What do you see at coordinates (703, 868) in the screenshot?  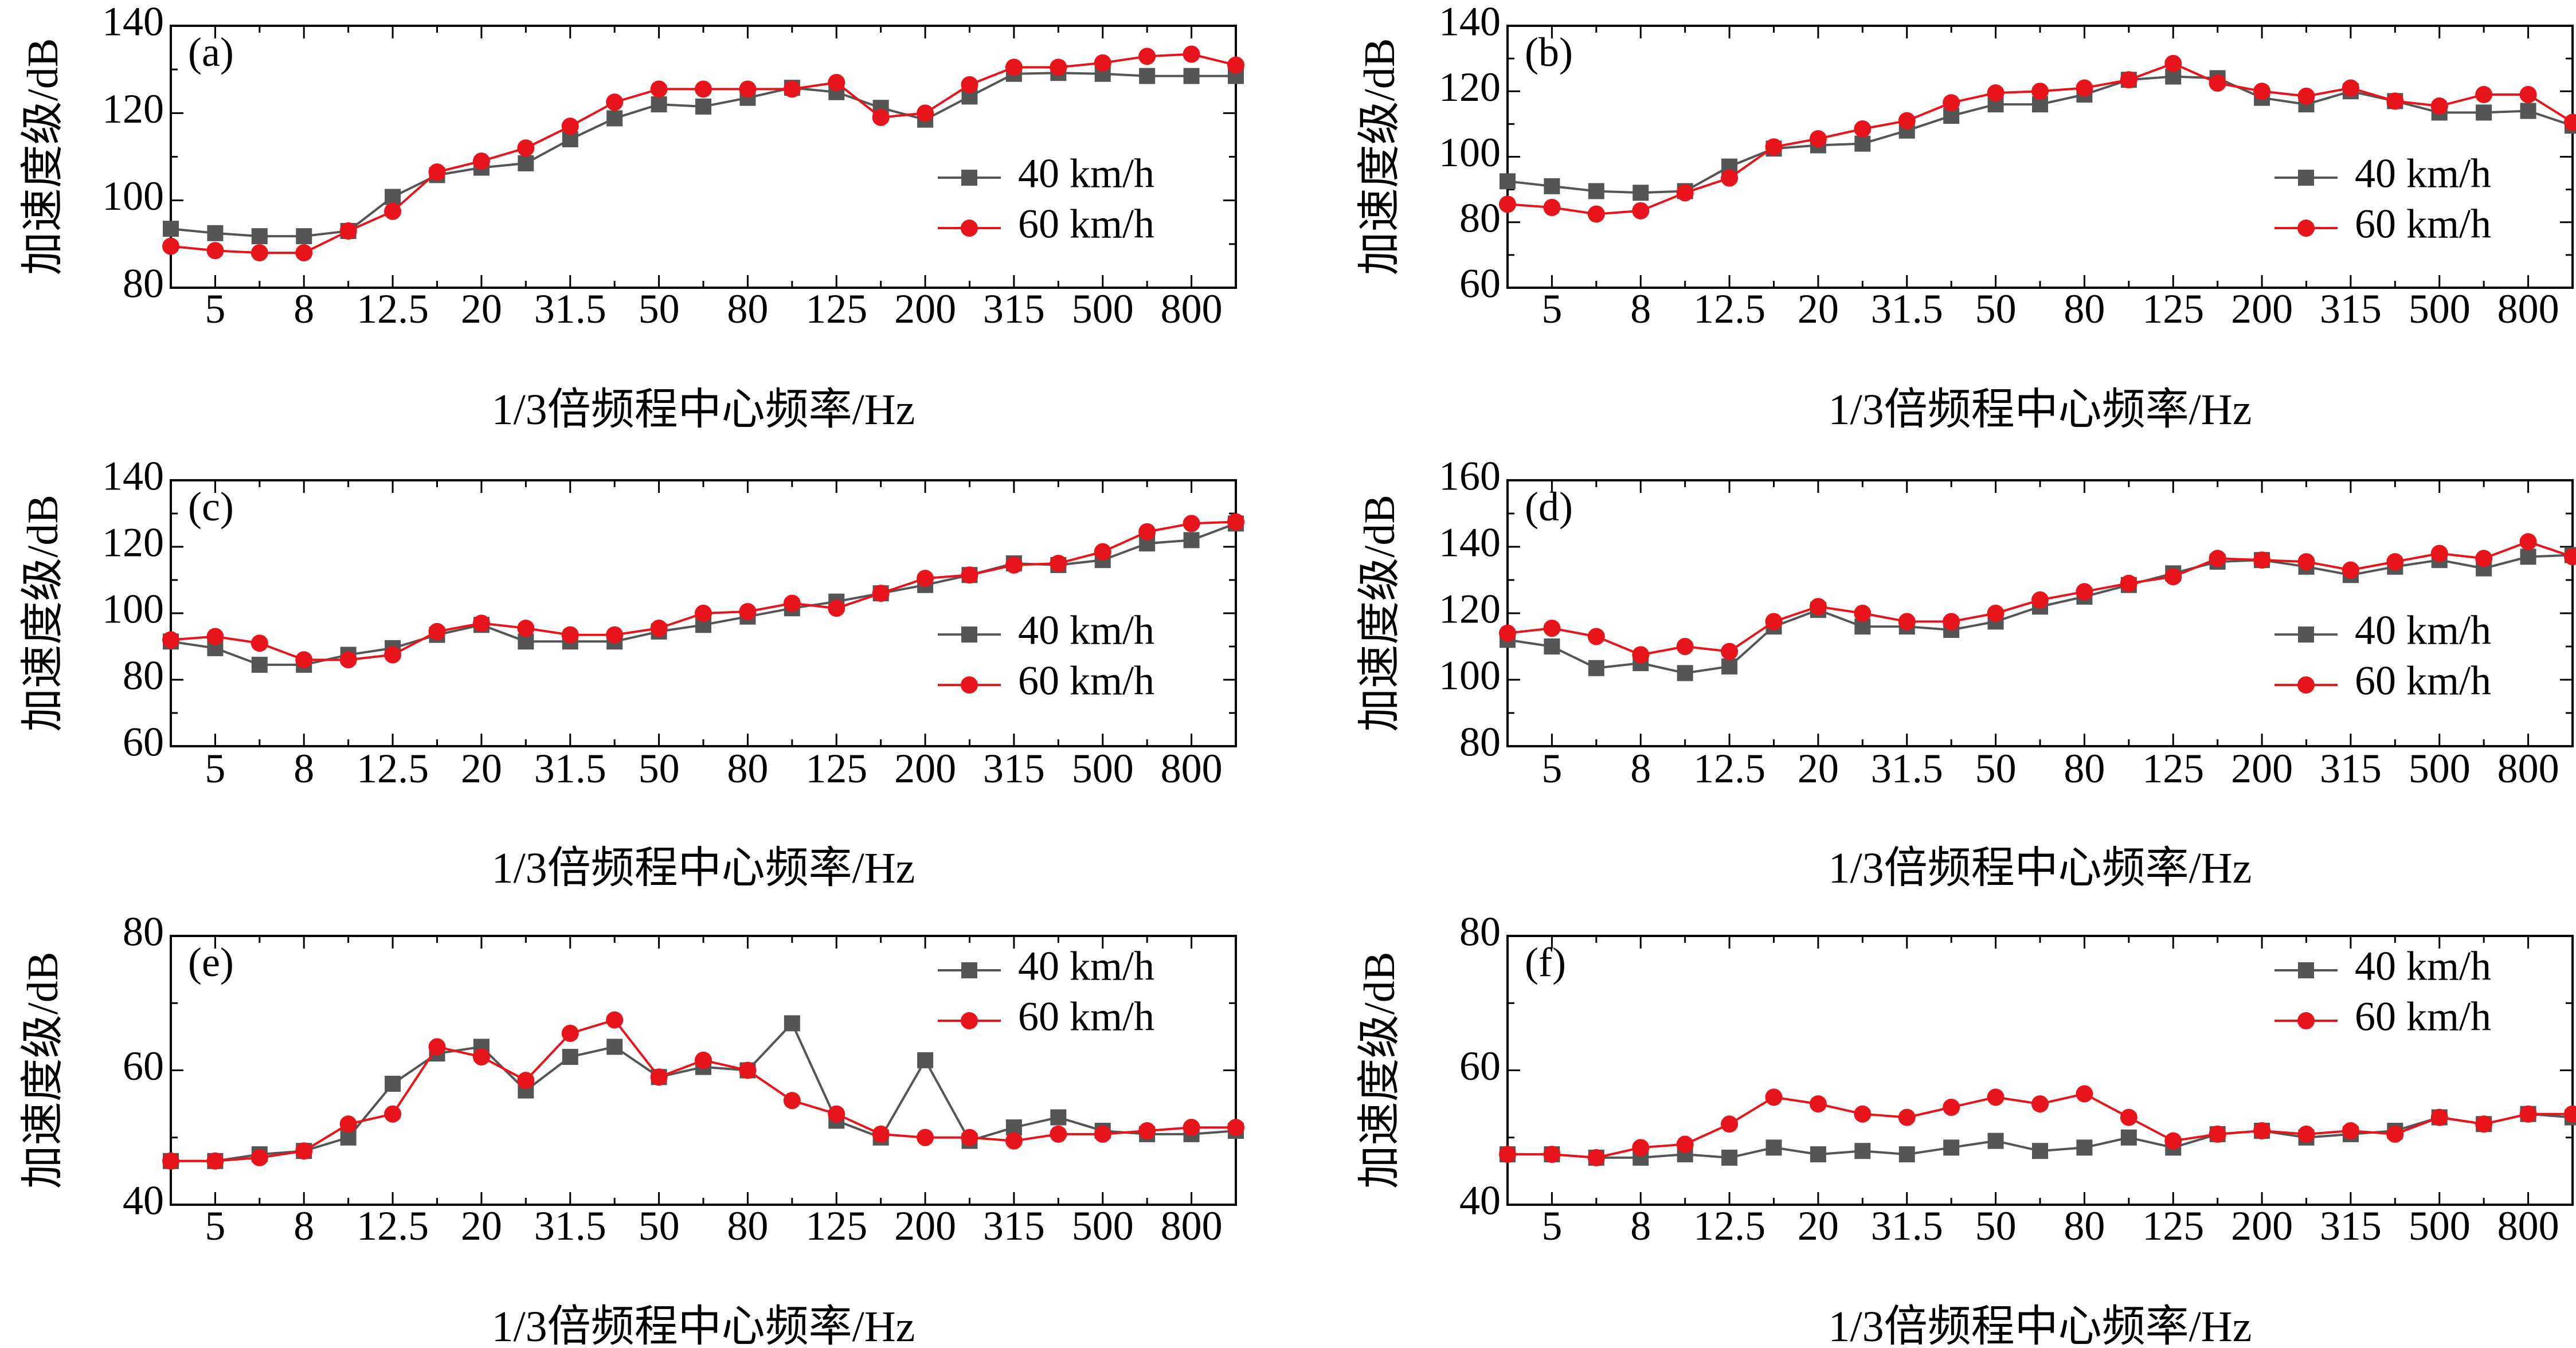 I see `x-axis-title: 1/3倍频程中心频率/Hz` at bounding box center [703, 868].